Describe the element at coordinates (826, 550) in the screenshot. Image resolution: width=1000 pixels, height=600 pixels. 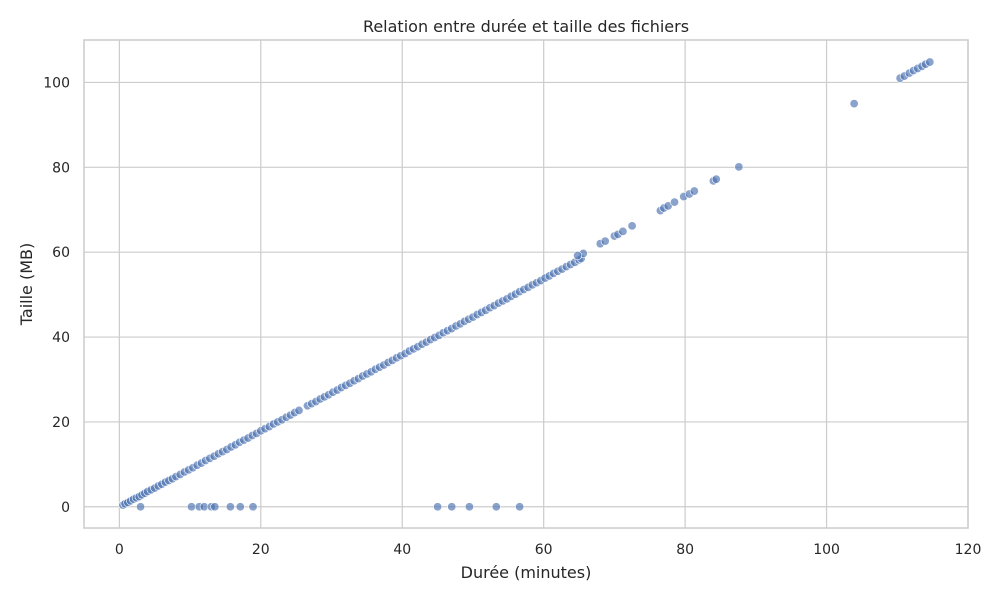
I see `x-tick-label: 100` at that location.